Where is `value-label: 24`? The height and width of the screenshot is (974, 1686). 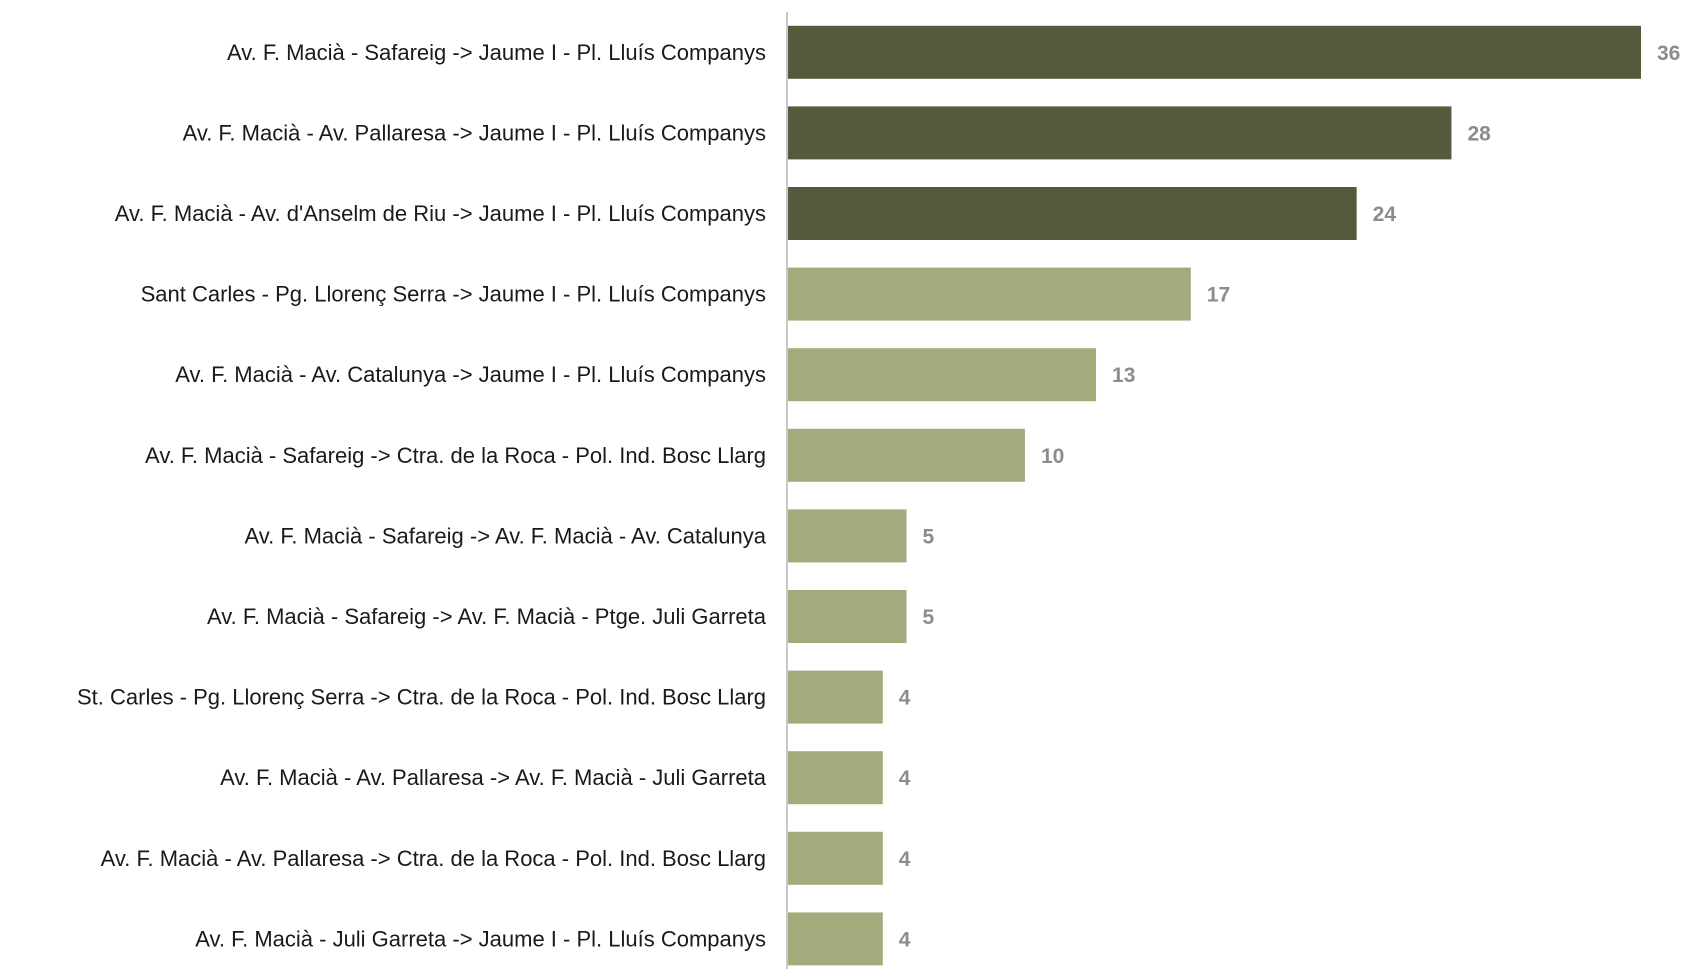
value-label: 24 is located at coordinates (1385, 214).